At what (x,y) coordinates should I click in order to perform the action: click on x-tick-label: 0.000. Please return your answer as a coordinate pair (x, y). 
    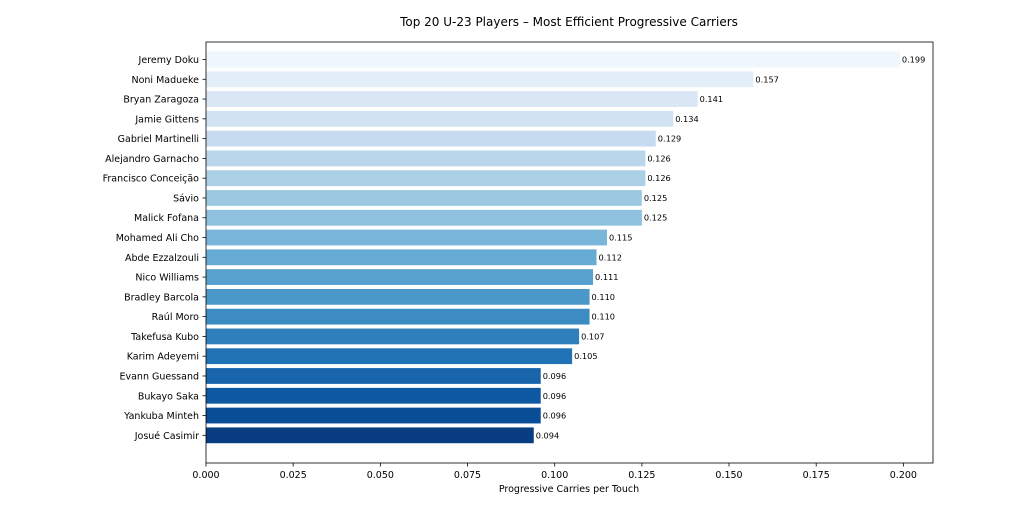
    Looking at the image, I should click on (205, 475).